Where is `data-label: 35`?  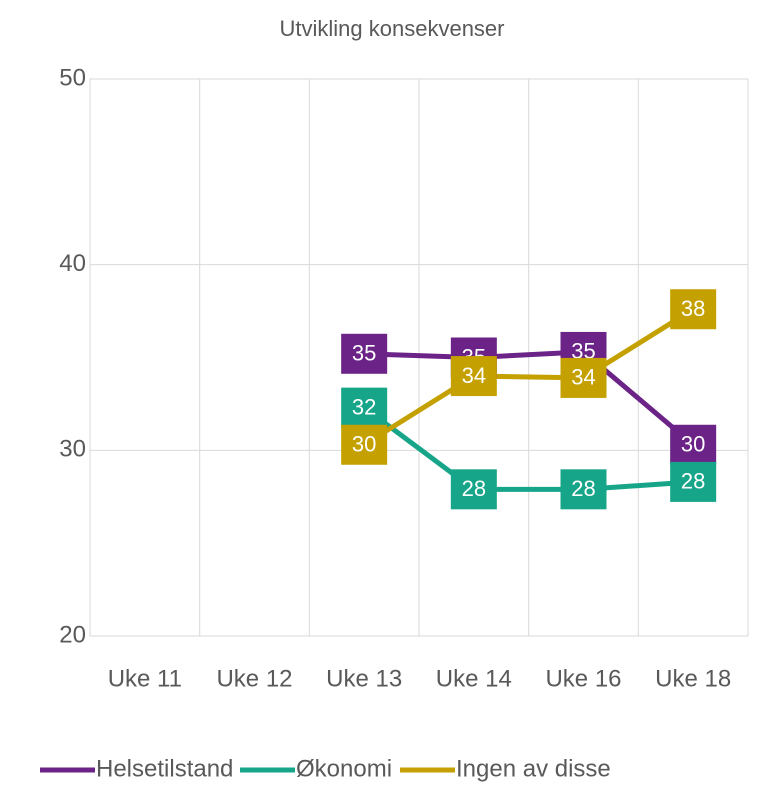 data-label: 35 is located at coordinates (364, 353).